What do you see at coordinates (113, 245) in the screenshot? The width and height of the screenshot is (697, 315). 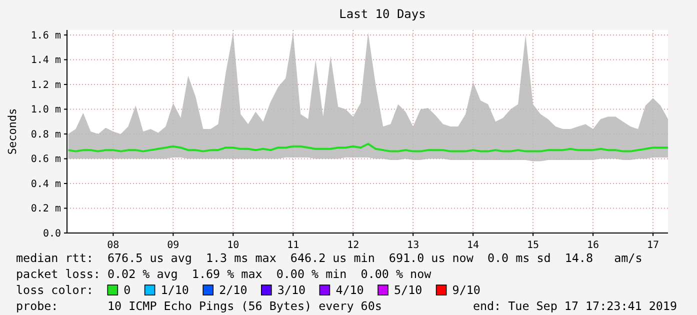 I see `x-tick-label: 08` at bounding box center [113, 245].